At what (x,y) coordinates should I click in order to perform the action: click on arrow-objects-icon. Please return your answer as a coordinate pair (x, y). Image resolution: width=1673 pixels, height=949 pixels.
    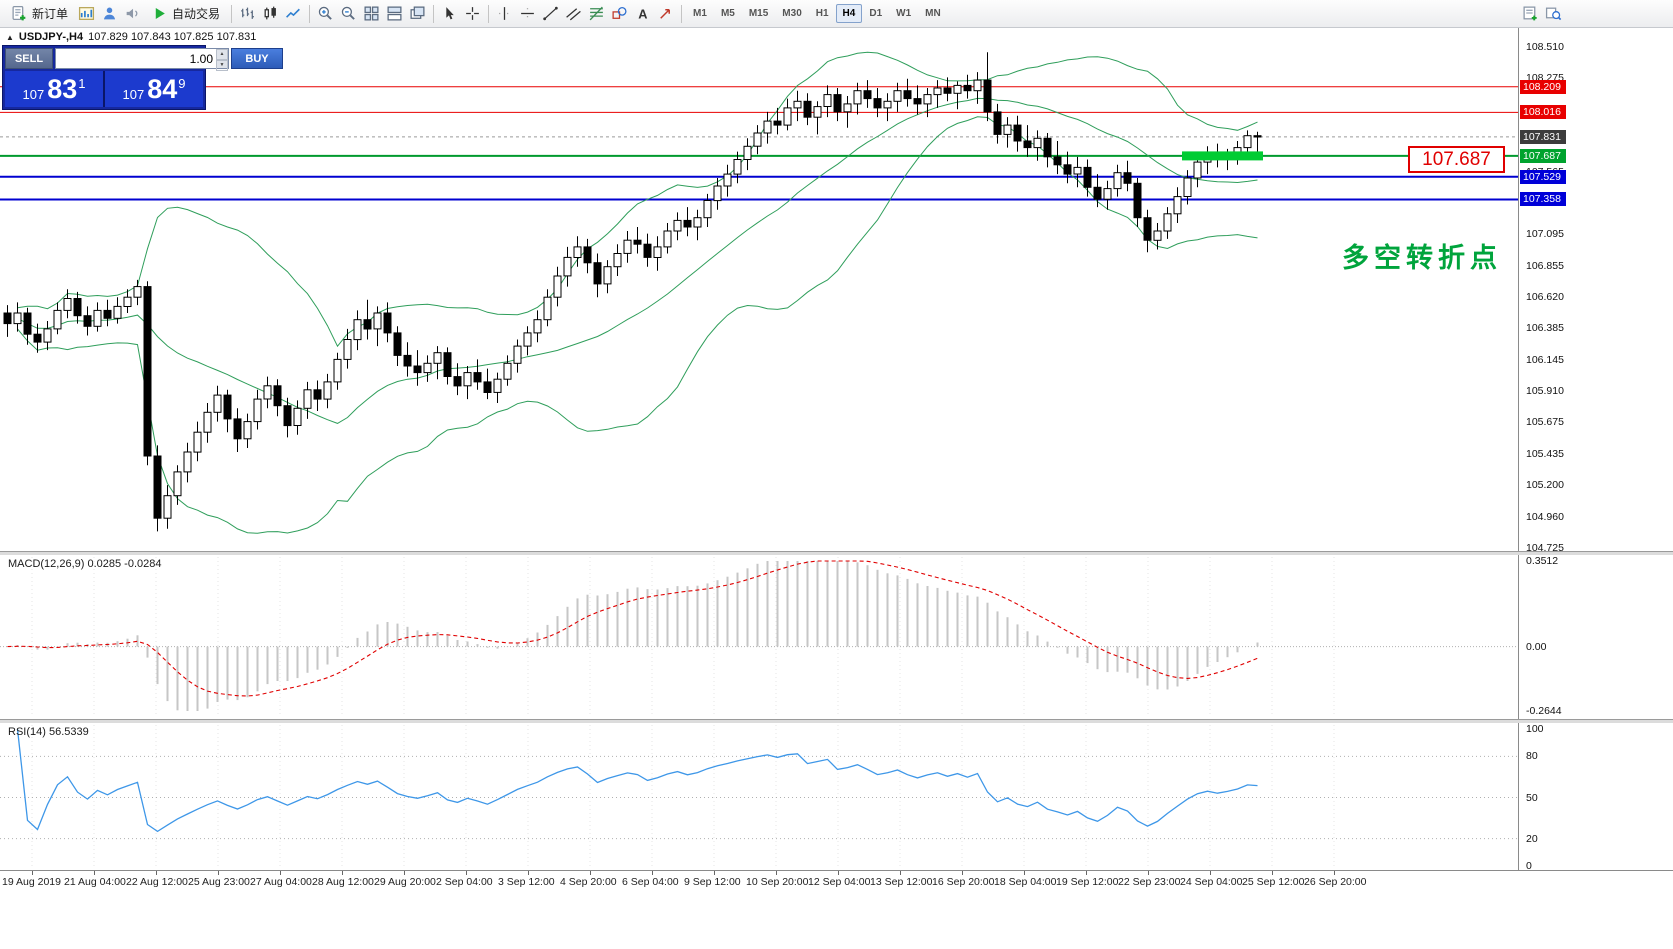
    Looking at the image, I should click on (665, 13).